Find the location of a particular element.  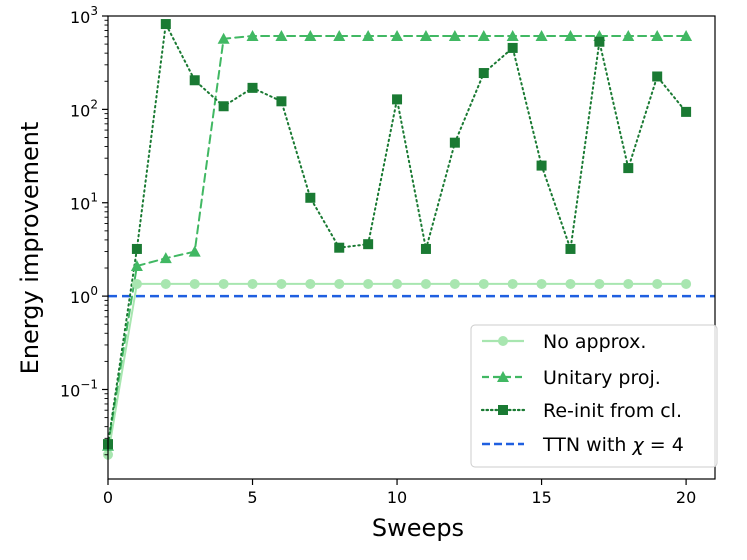

x-tick-label: 5 is located at coordinates (252, 497).